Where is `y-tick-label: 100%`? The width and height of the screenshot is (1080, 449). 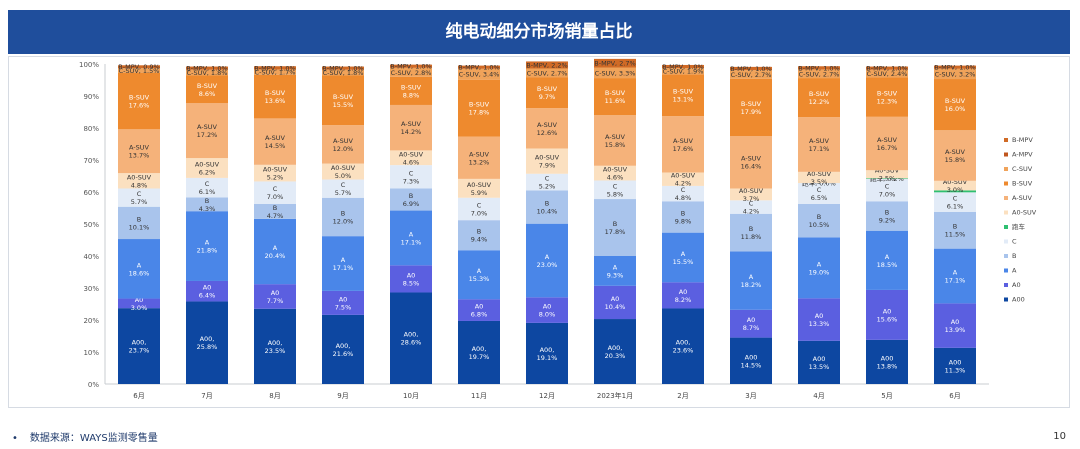 y-tick-label: 100% is located at coordinates (89, 65).